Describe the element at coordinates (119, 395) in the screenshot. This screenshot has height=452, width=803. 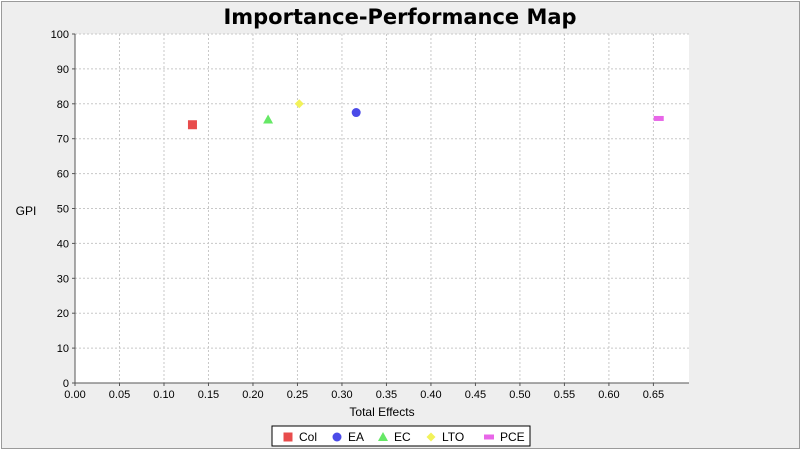
I see `x-tick-label: 0.05` at that location.